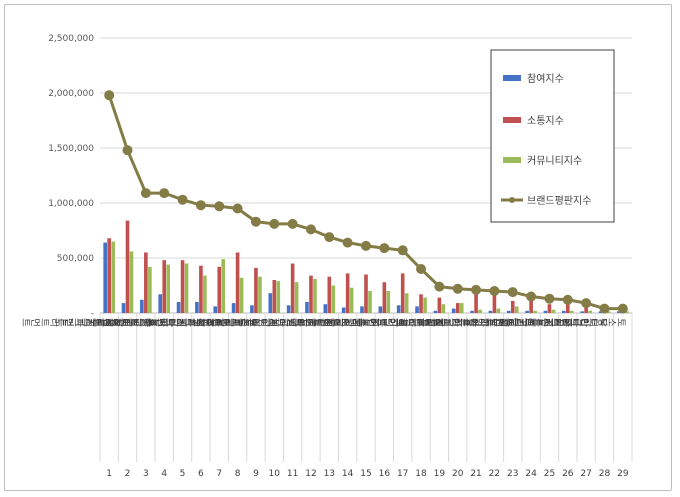 This screenshot has height=497, width=680. What do you see at coordinates (545, 79) in the screenshot?
I see `legend-label: 참여지수` at bounding box center [545, 79].